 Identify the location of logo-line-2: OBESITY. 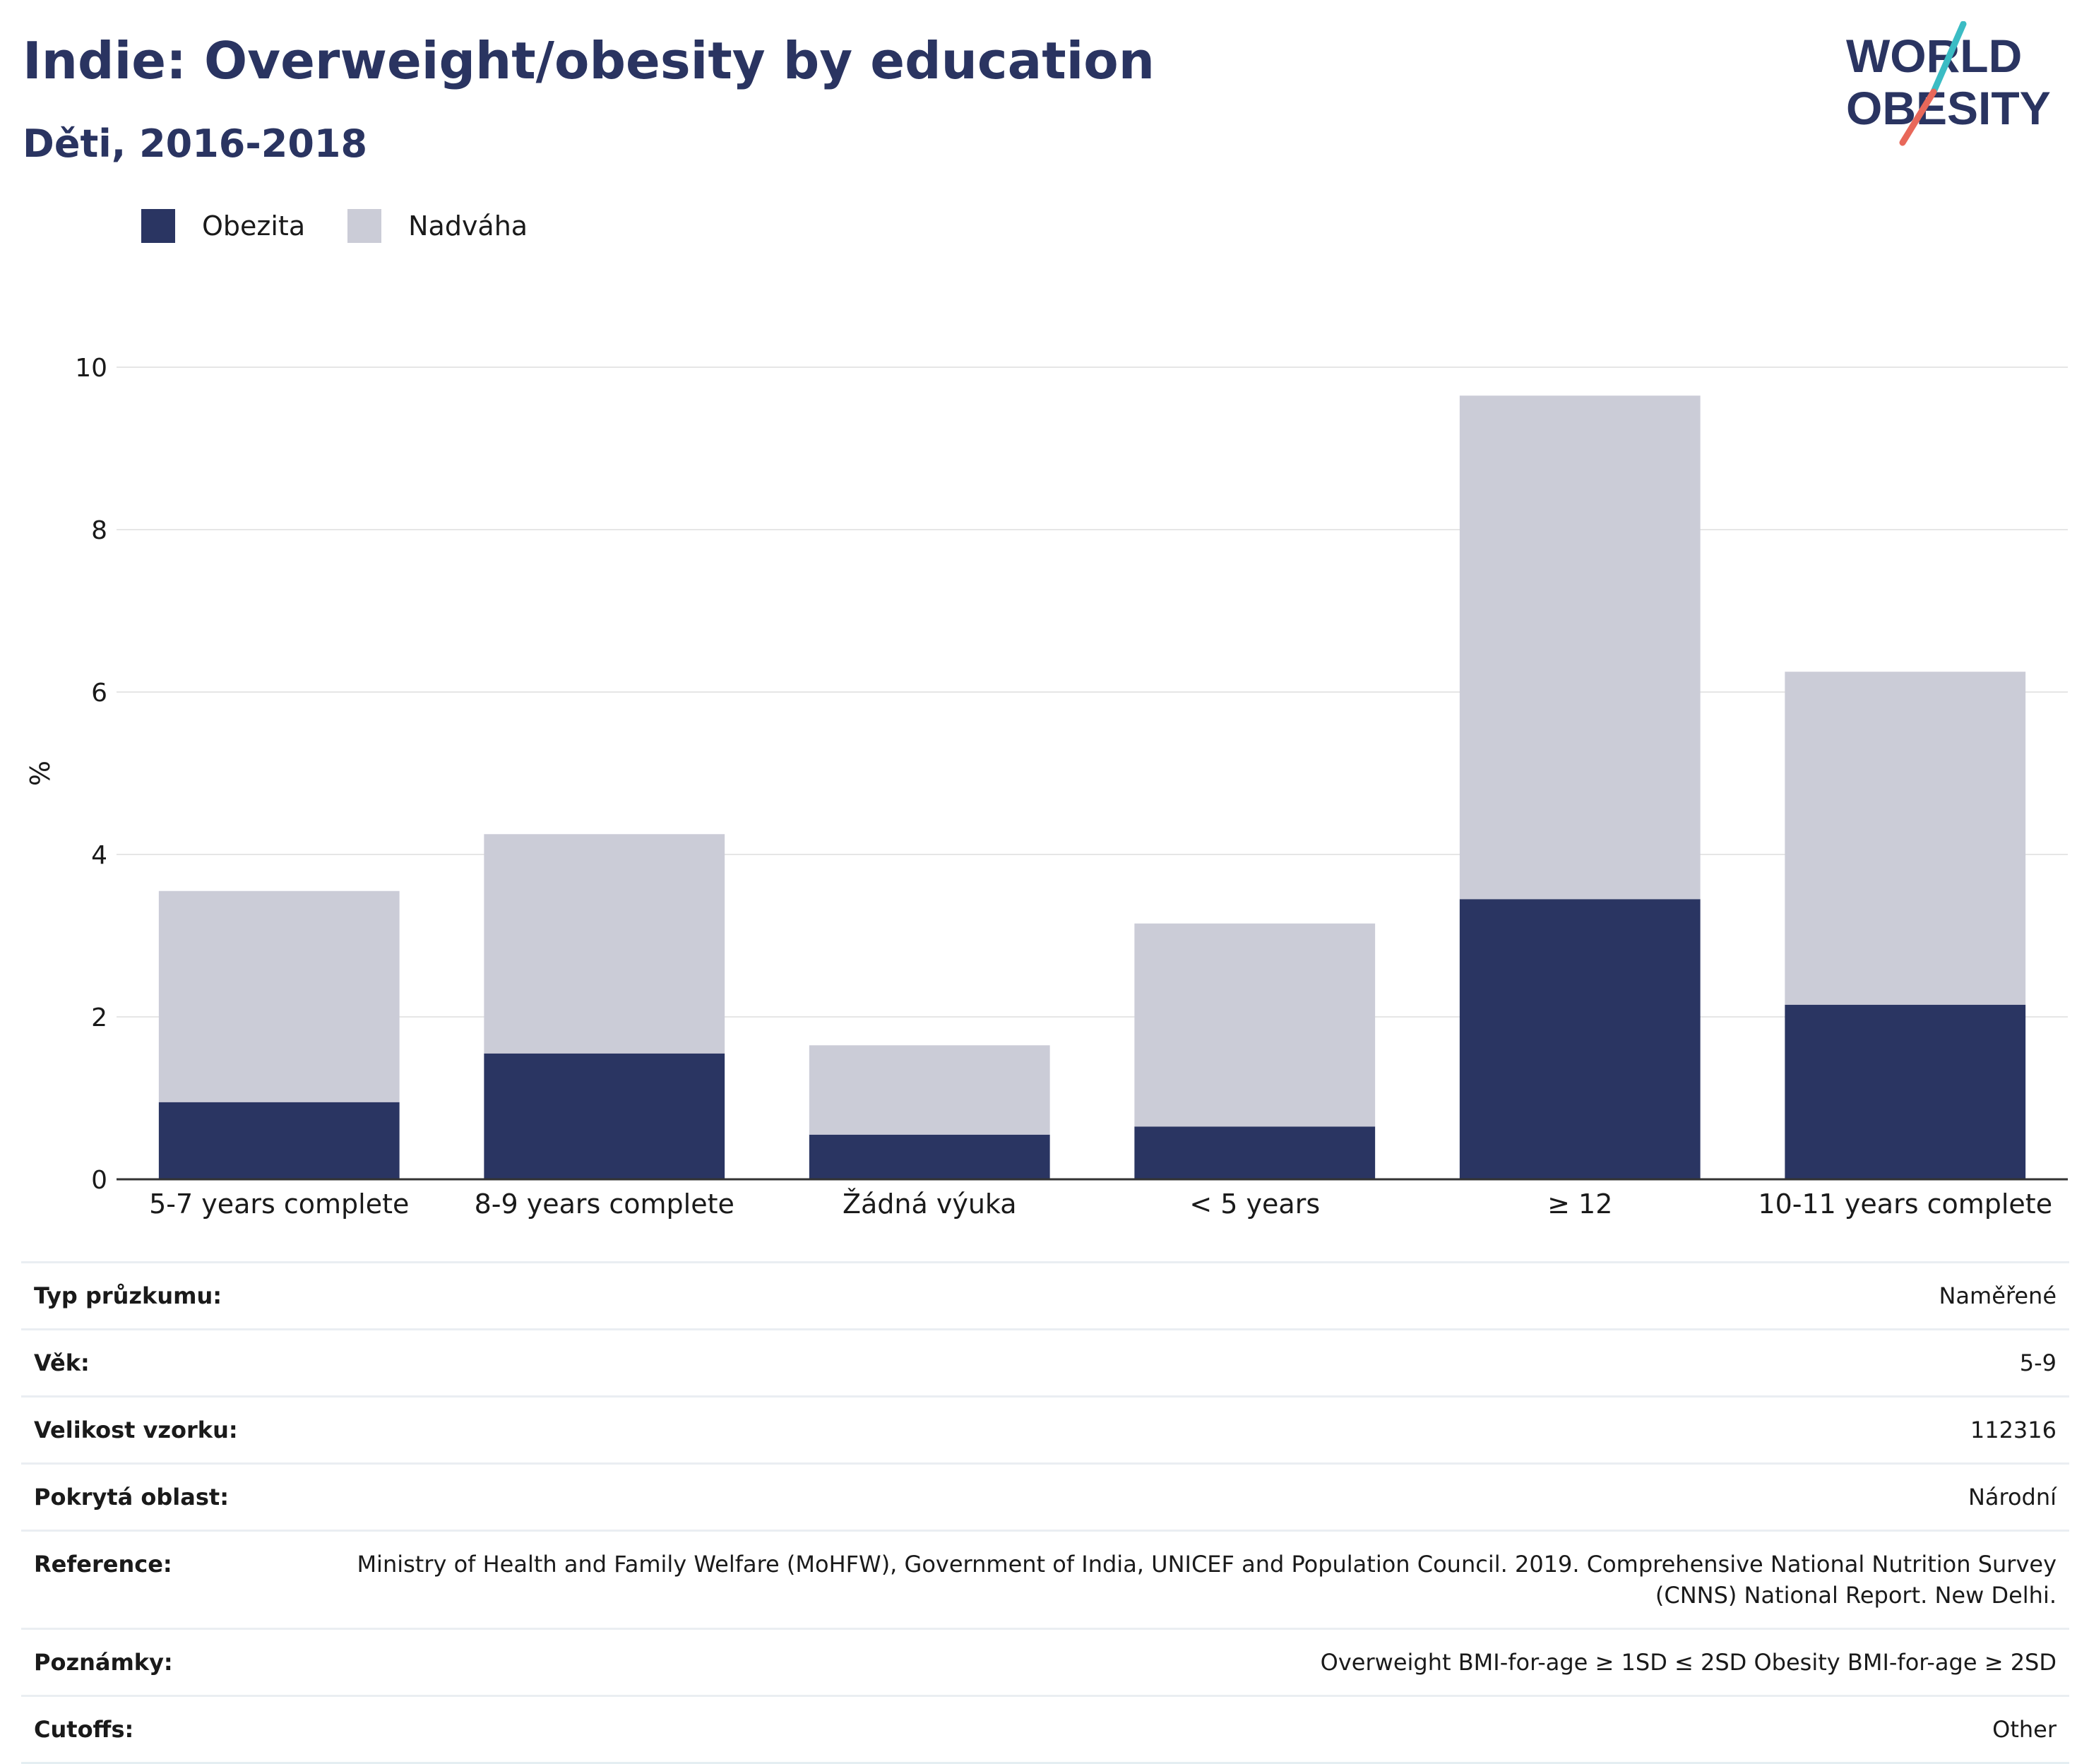
(1948, 108).